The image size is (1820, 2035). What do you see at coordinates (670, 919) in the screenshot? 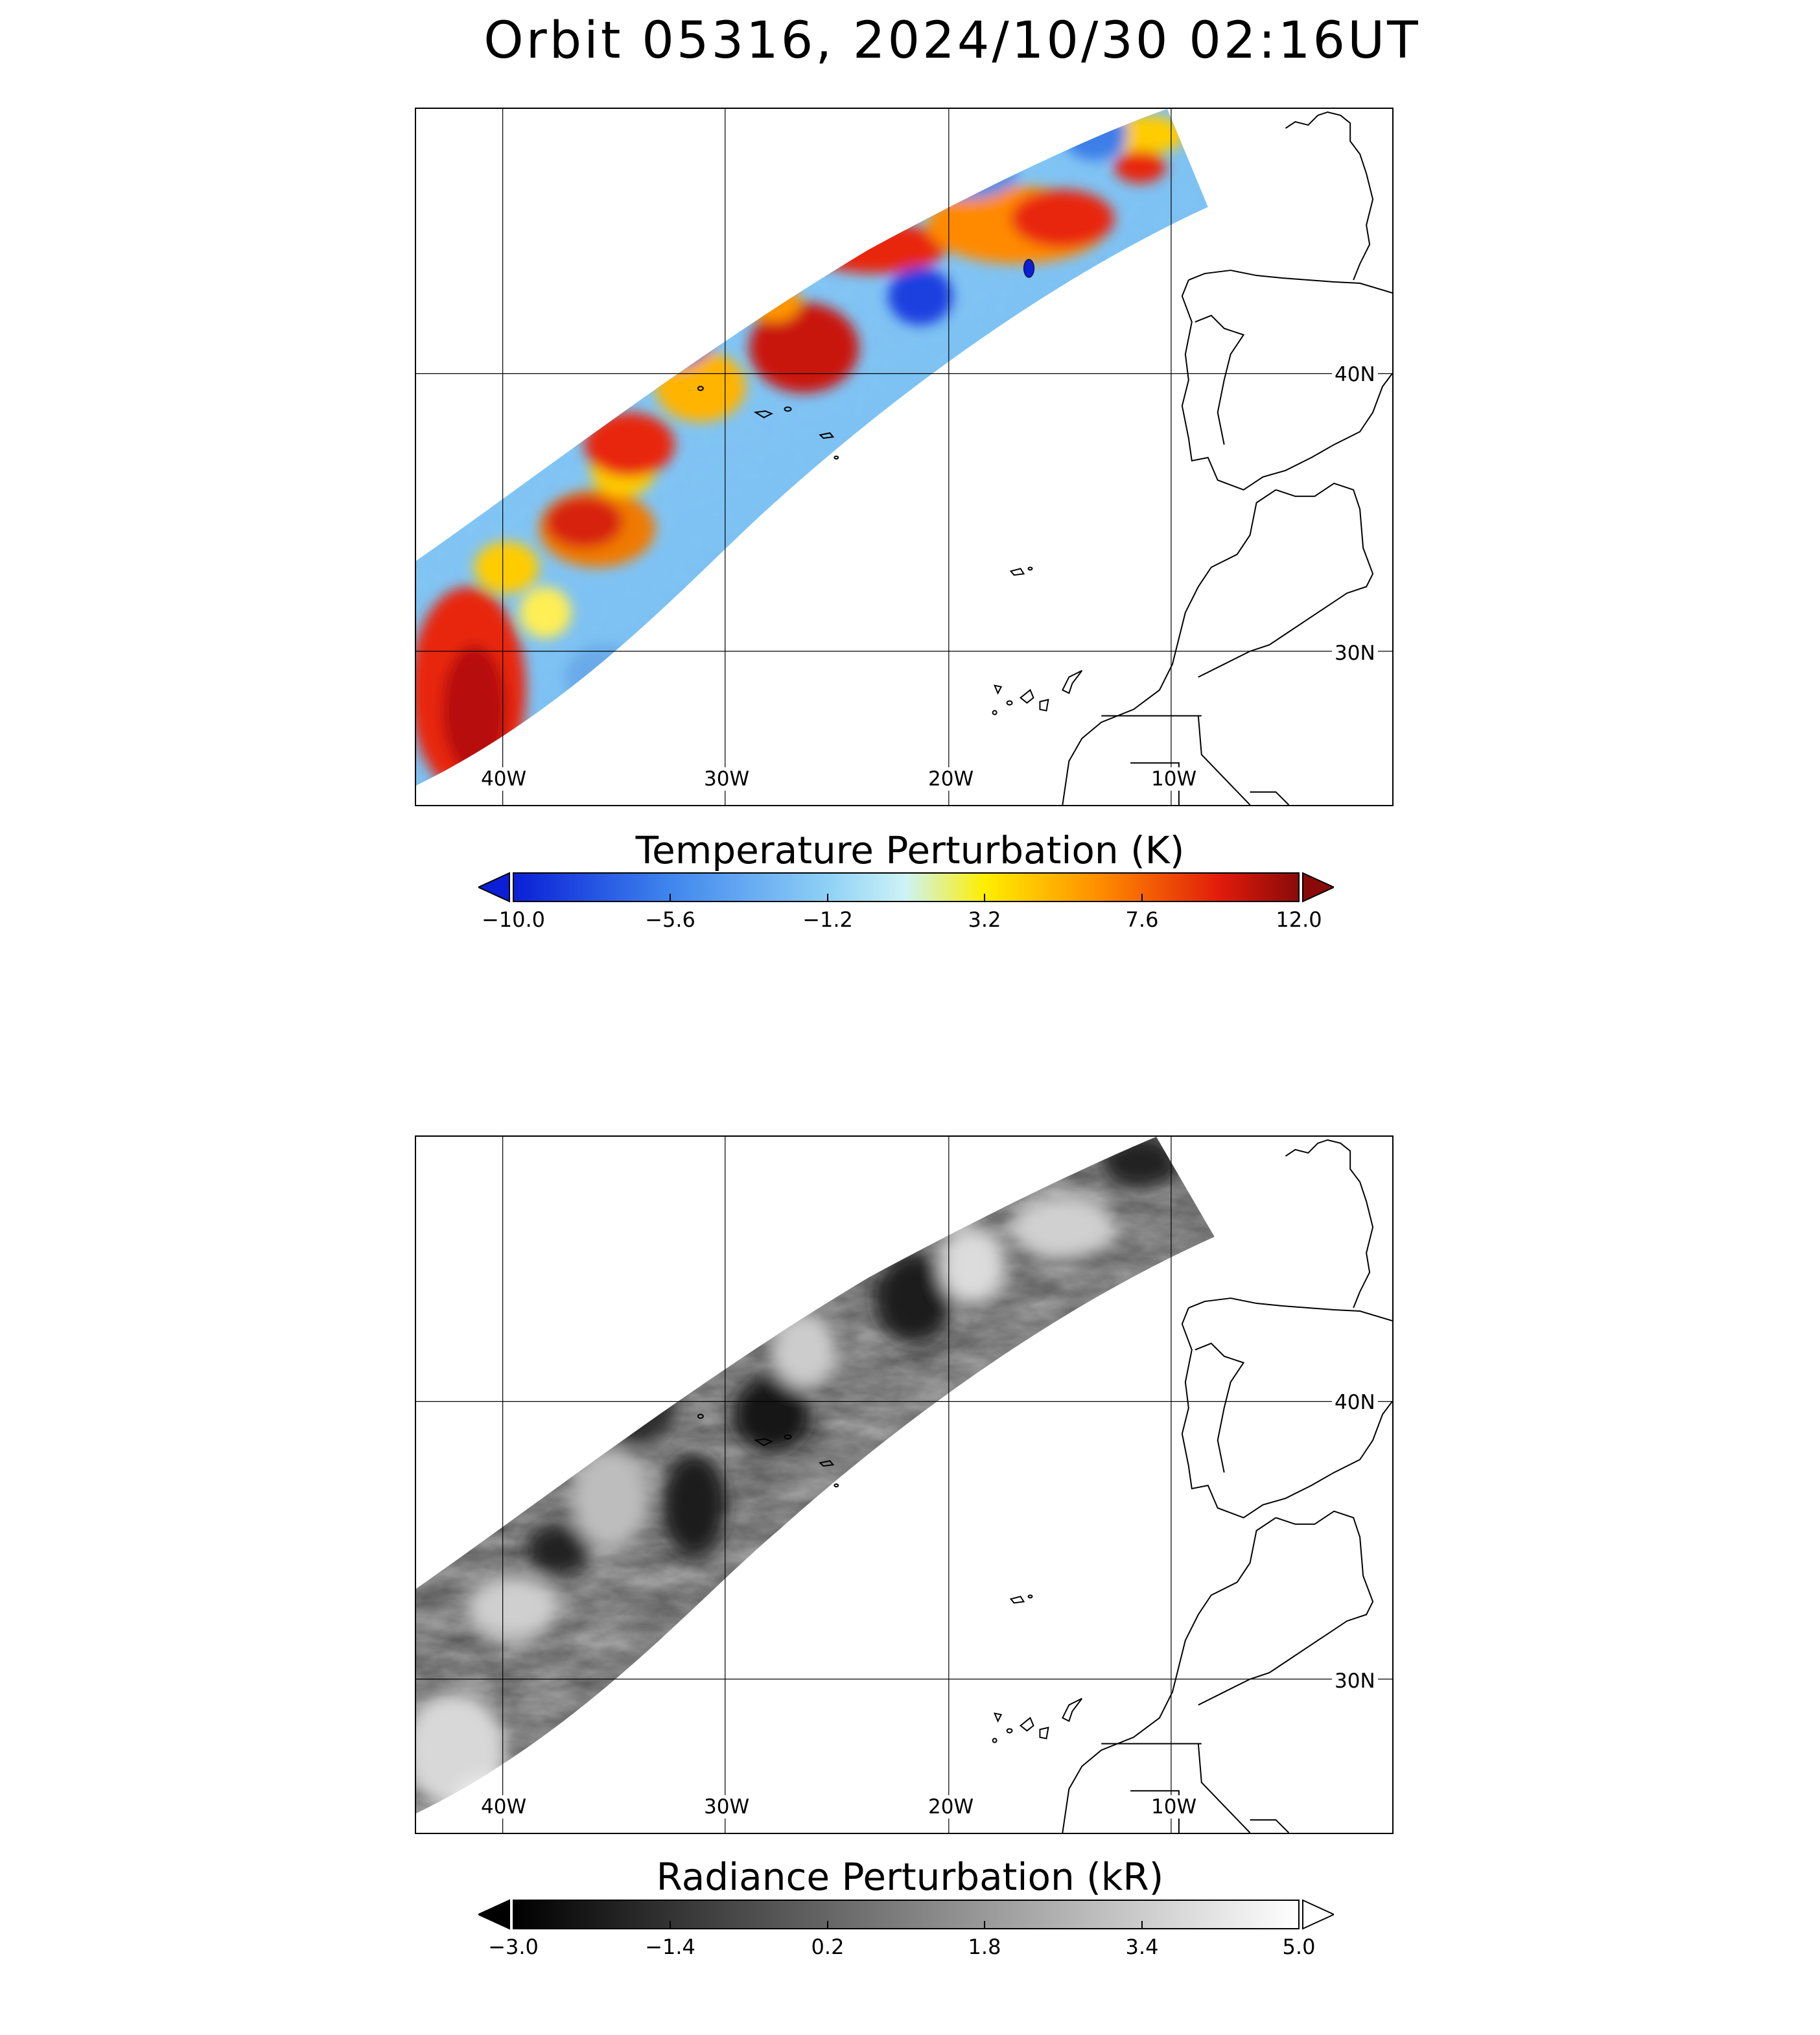
I see `temperature-tick-1: −5.6` at bounding box center [670, 919].